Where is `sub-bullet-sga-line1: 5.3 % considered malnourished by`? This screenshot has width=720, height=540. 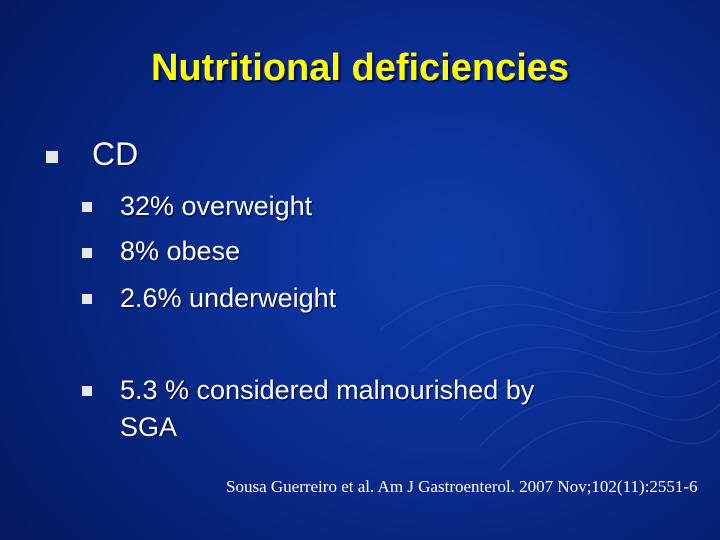
sub-bullet-sga-line1: 5.3 % considered malnourished by is located at coordinates (327, 390).